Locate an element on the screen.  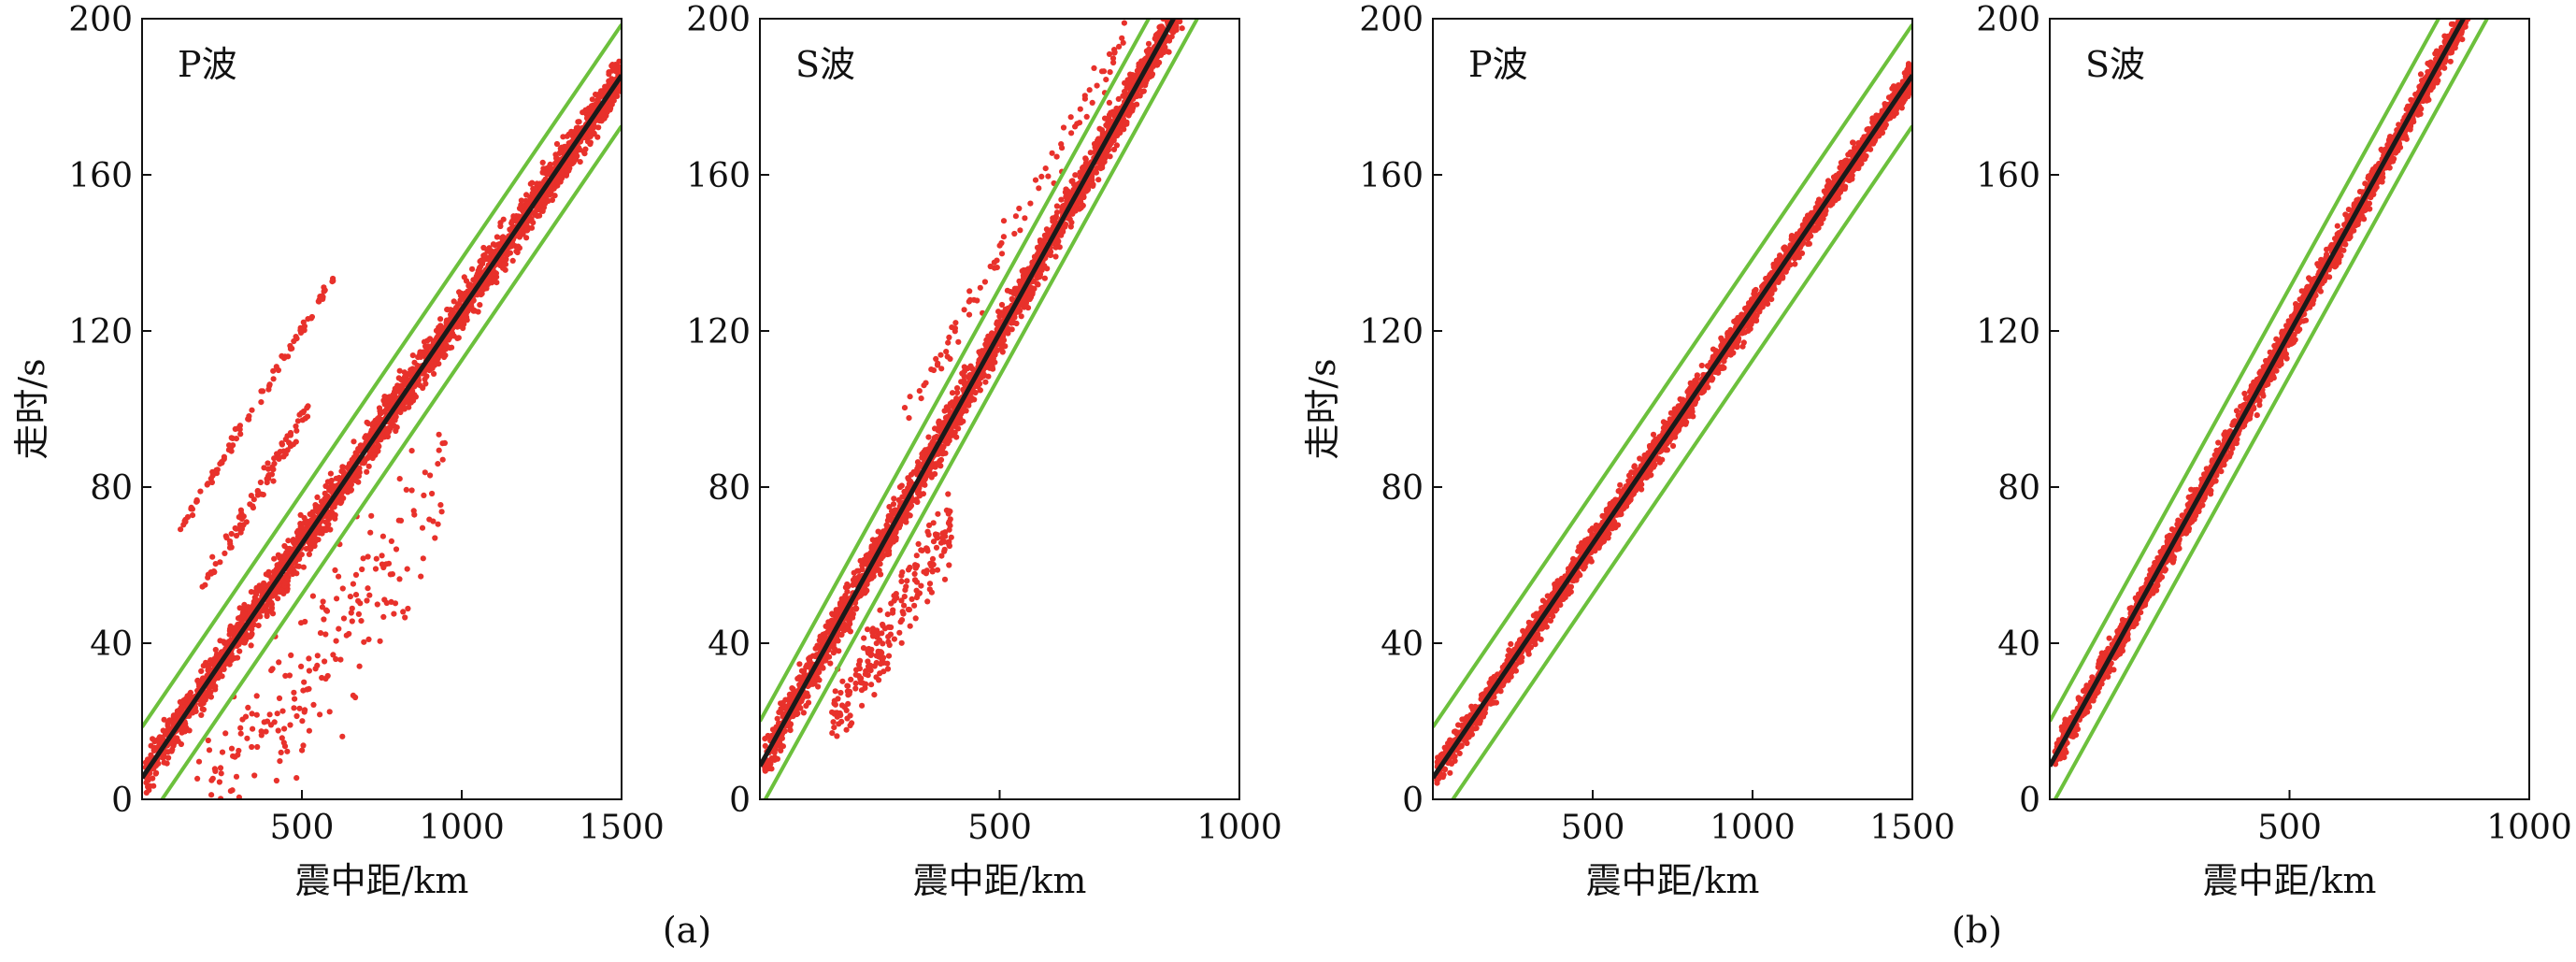
y-tick-label: 120 is located at coordinates (100, 332).